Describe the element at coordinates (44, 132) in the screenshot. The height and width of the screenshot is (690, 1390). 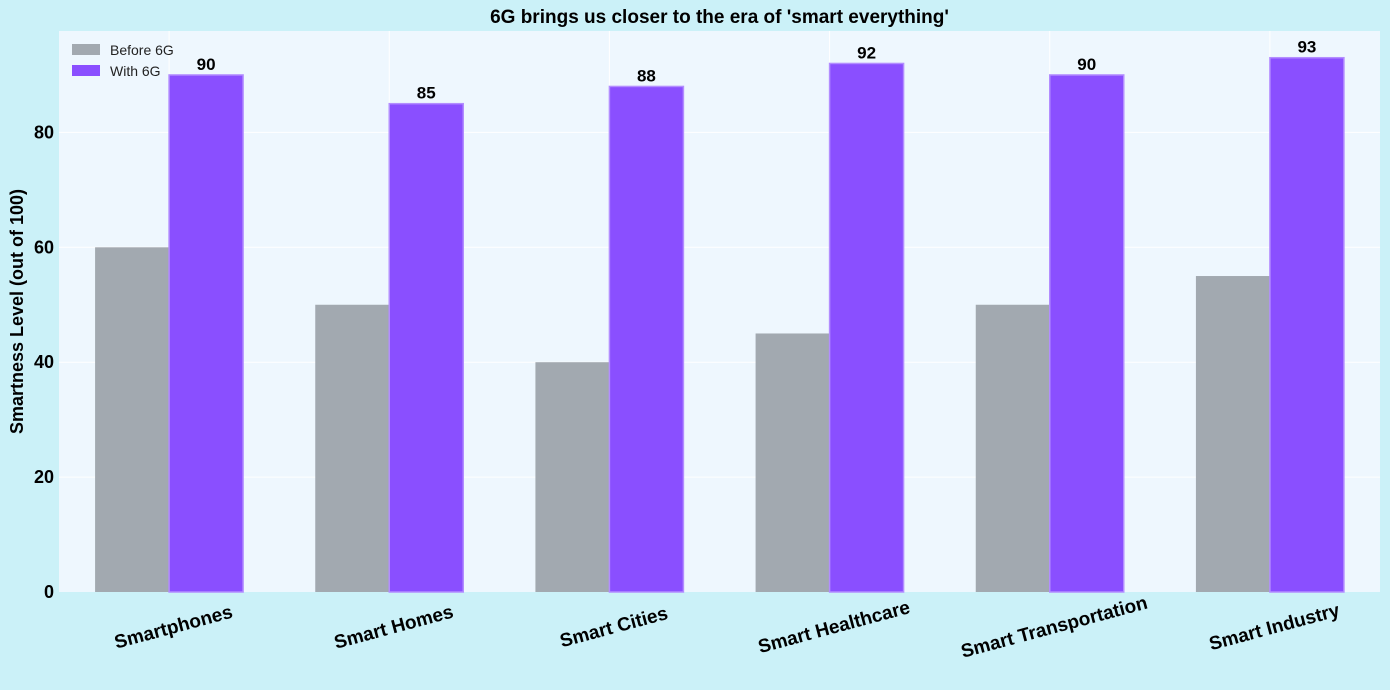
I see `y-tick-label: 80` at that location.